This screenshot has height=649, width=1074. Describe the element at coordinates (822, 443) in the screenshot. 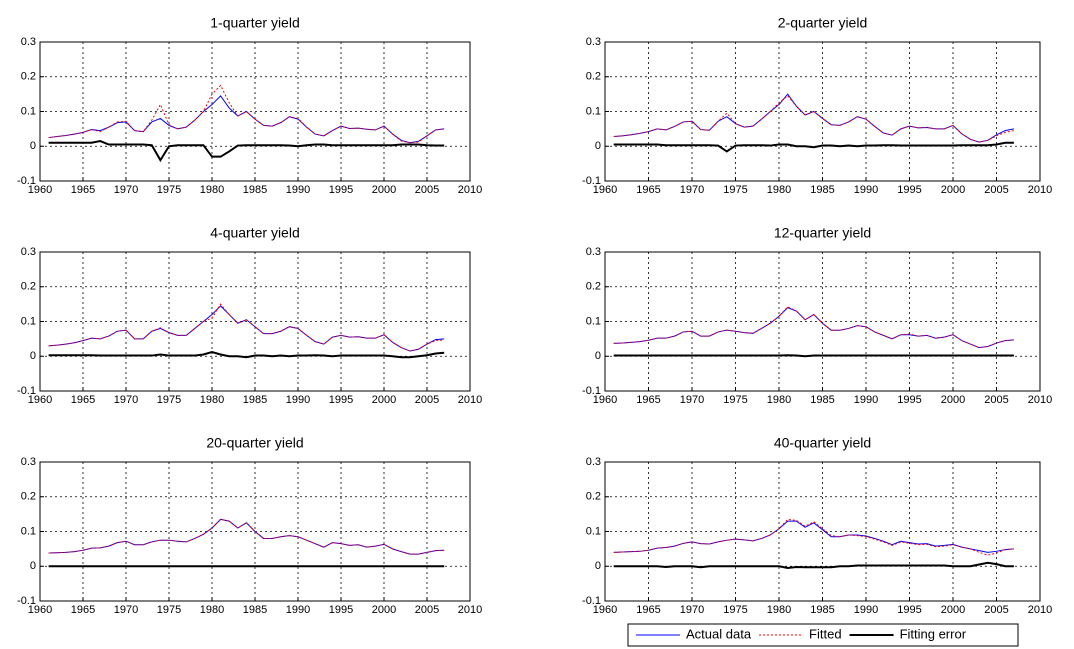

I see `subplot-title: 40-quarter yield` at that location.